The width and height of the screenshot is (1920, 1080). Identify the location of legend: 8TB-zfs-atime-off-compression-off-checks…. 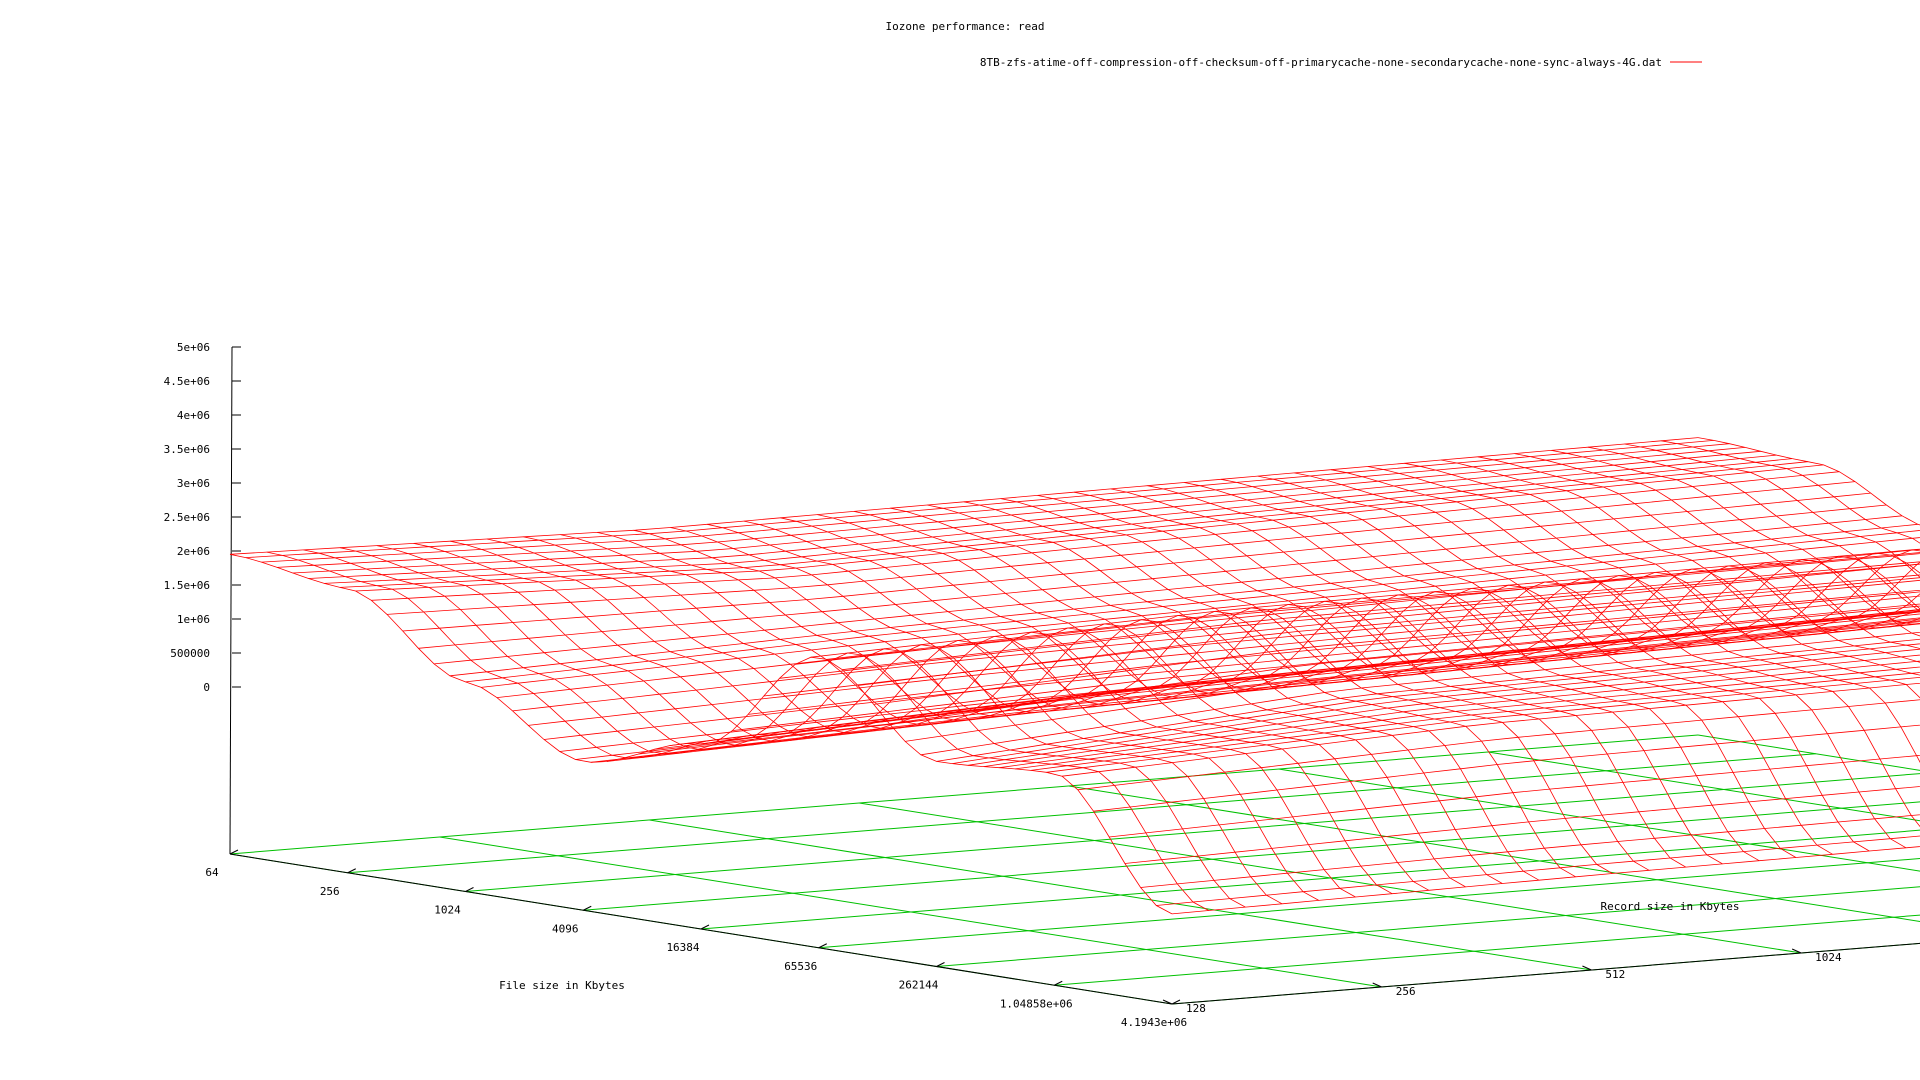
(1341, 62).